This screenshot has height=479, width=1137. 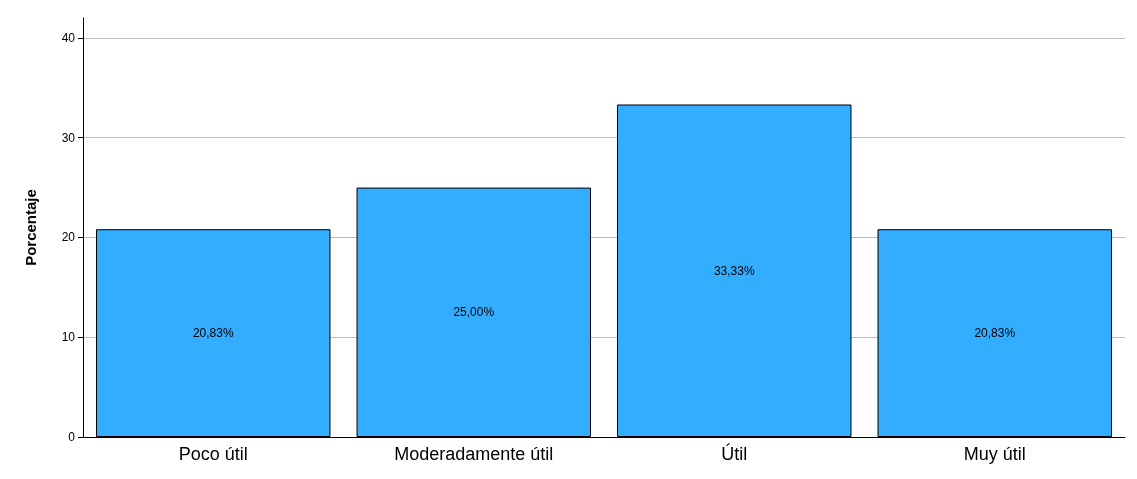 I want to click on x-tick-label: Poco útil, so click(x=213, y=454).